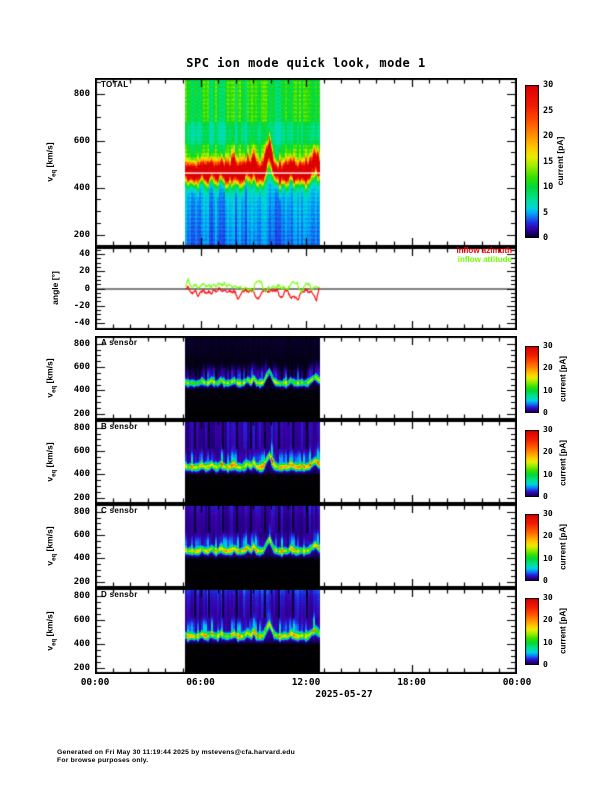 The width and height of the screenshot is (612, 792). Describe the element at coordinates (84, 253) in the screenshot. I see `y-tick-label: 40` at that location.